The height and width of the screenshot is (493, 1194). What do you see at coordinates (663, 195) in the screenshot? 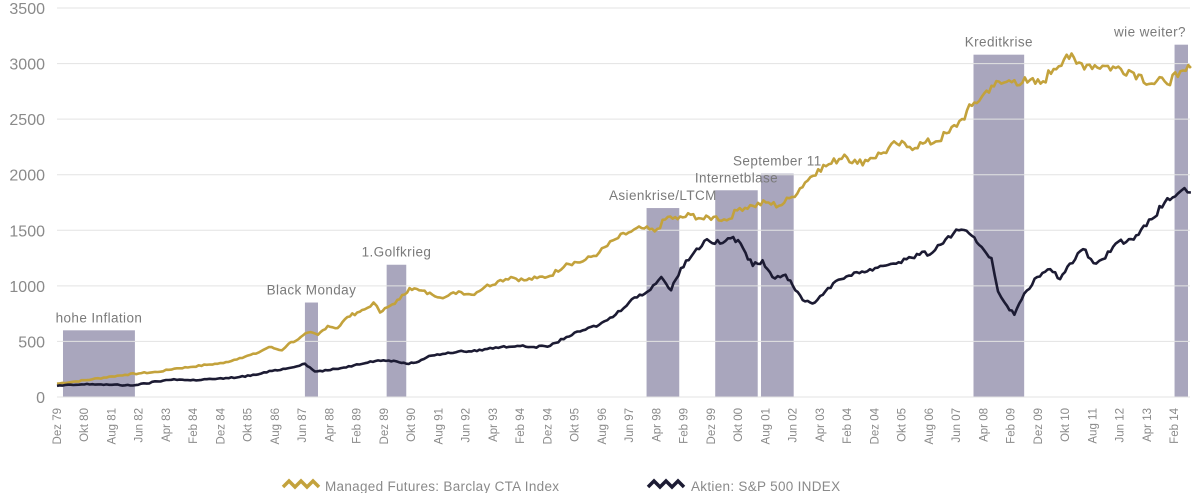
I see `annotation-label-3: Asienkrise/LTCM` at bounding box center [663, 195].